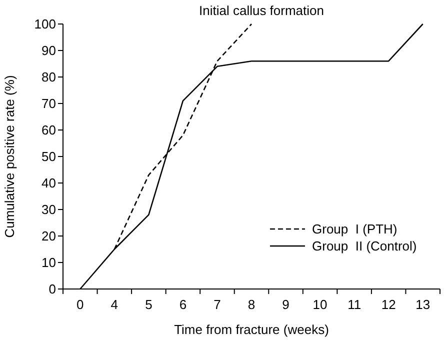  I want to click on x-tick-label: 0, so click(80, 304).